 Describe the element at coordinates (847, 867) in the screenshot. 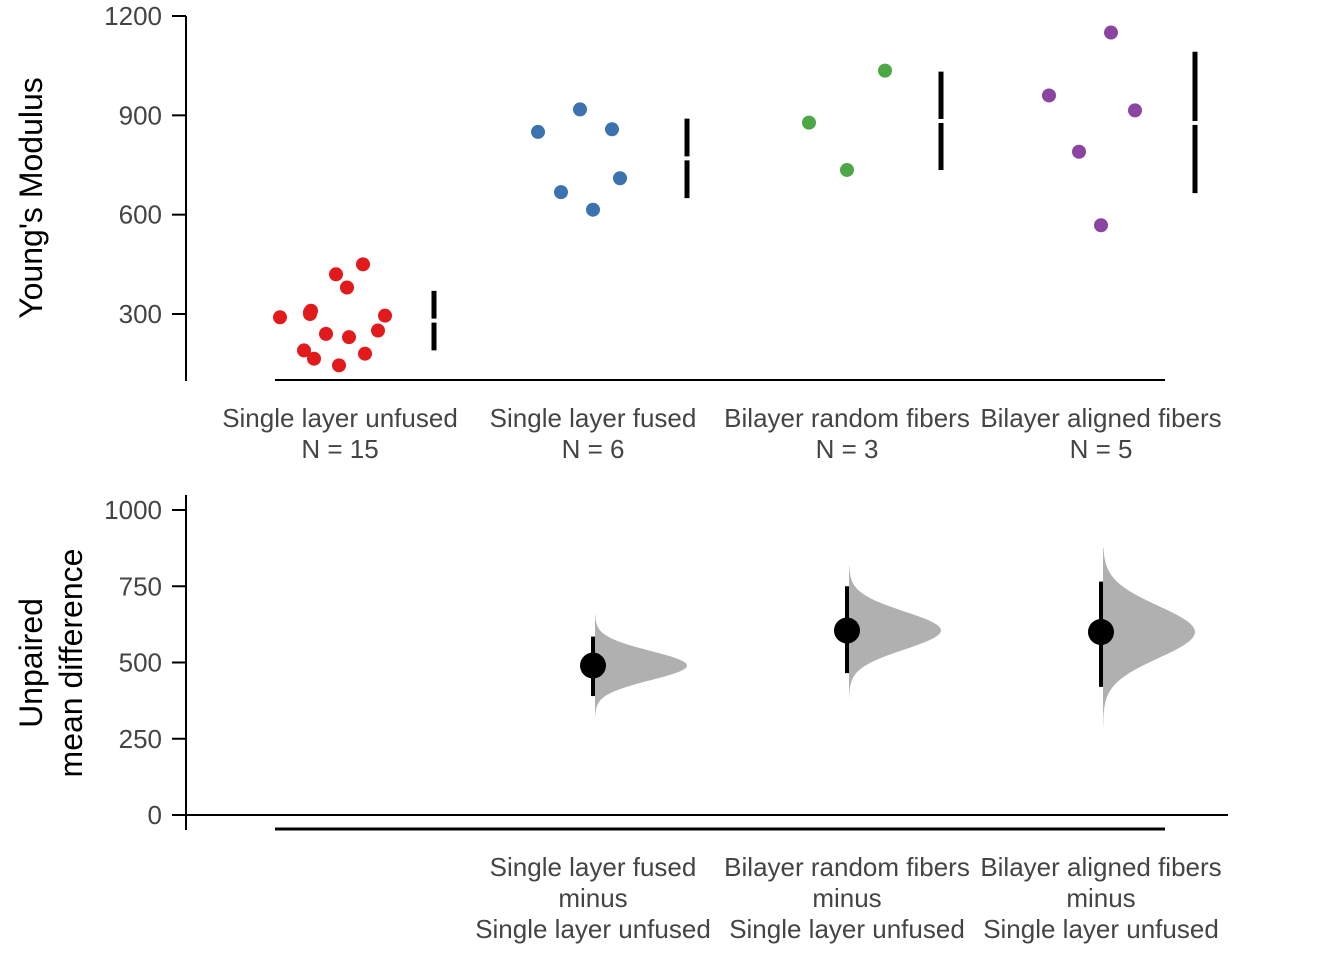

I see `comparison-label-line: Bilayer random fibers` at that location.